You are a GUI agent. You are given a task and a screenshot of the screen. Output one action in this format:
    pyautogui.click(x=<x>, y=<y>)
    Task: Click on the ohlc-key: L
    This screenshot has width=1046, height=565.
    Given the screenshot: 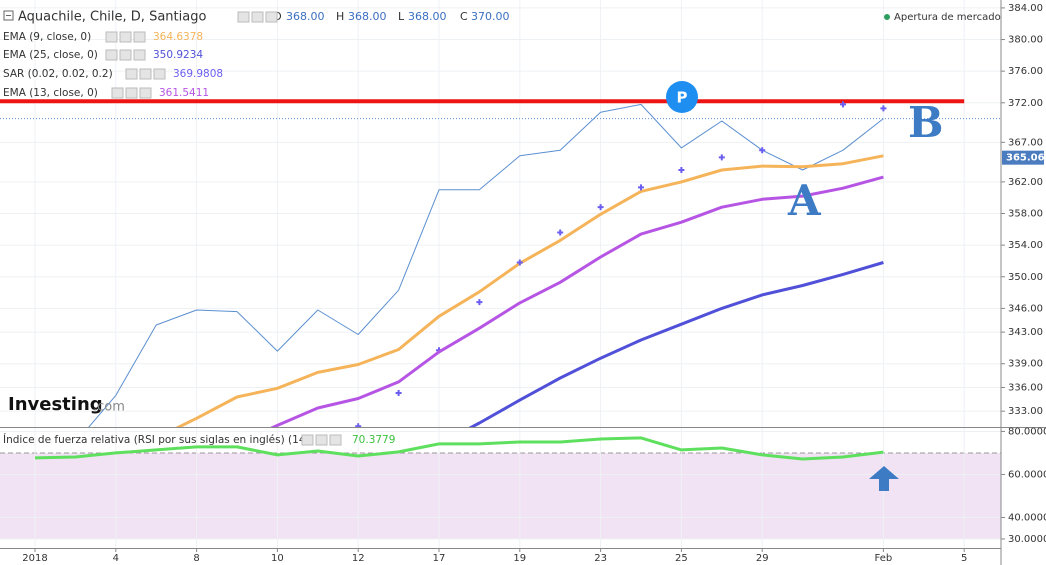 What is the action you would take?
    pyautogui.click(x=401, y=16)
    